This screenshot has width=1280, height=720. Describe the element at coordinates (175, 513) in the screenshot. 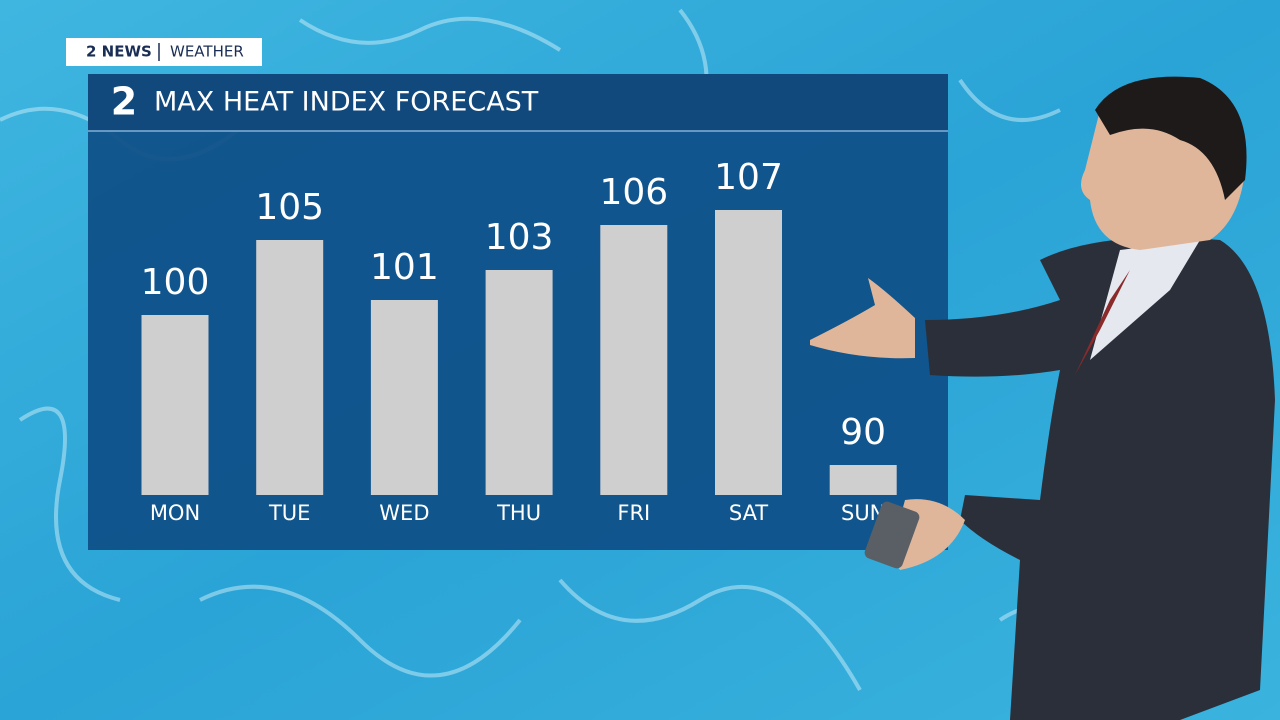

I see `x-tick-label: MON` at that location.